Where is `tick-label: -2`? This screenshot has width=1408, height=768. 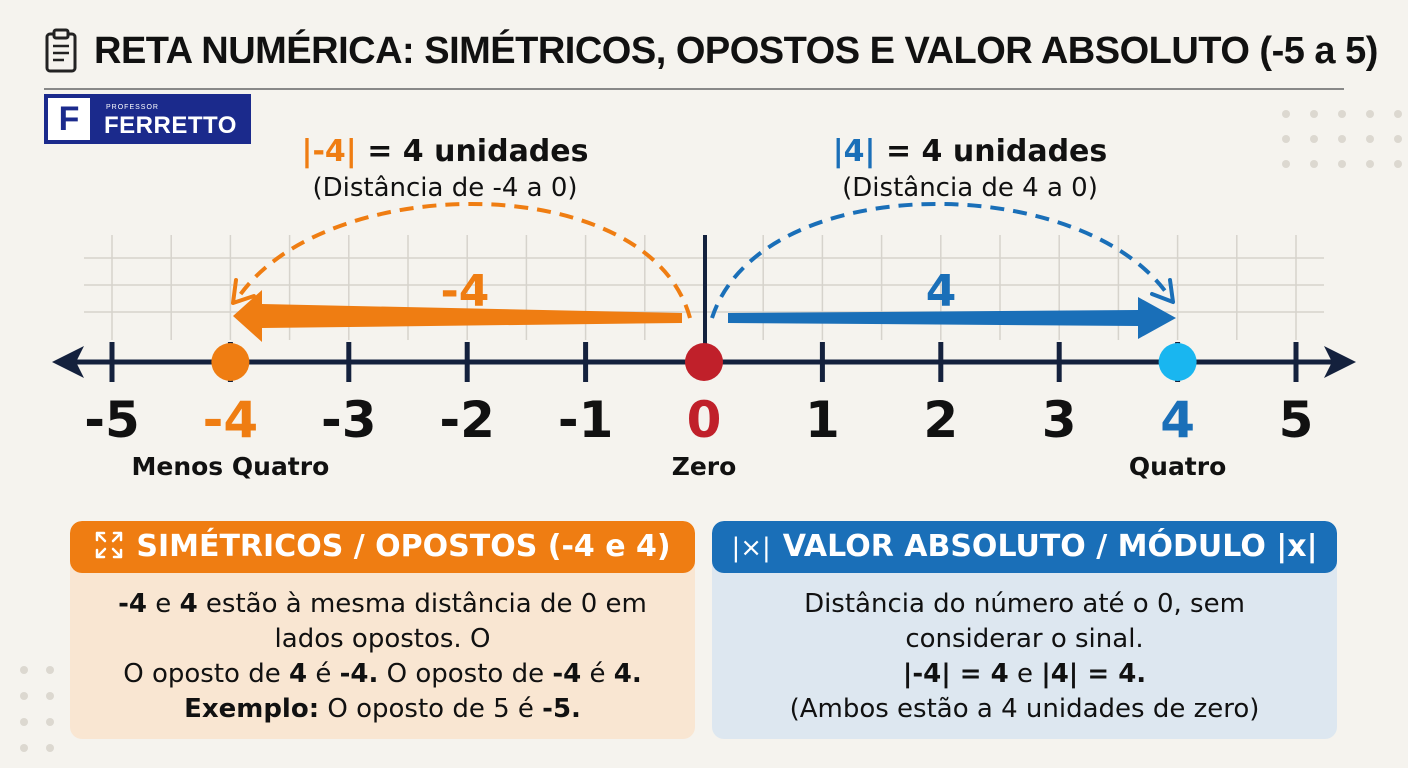 tick-label: -2 is located at coordinates (467, 420).